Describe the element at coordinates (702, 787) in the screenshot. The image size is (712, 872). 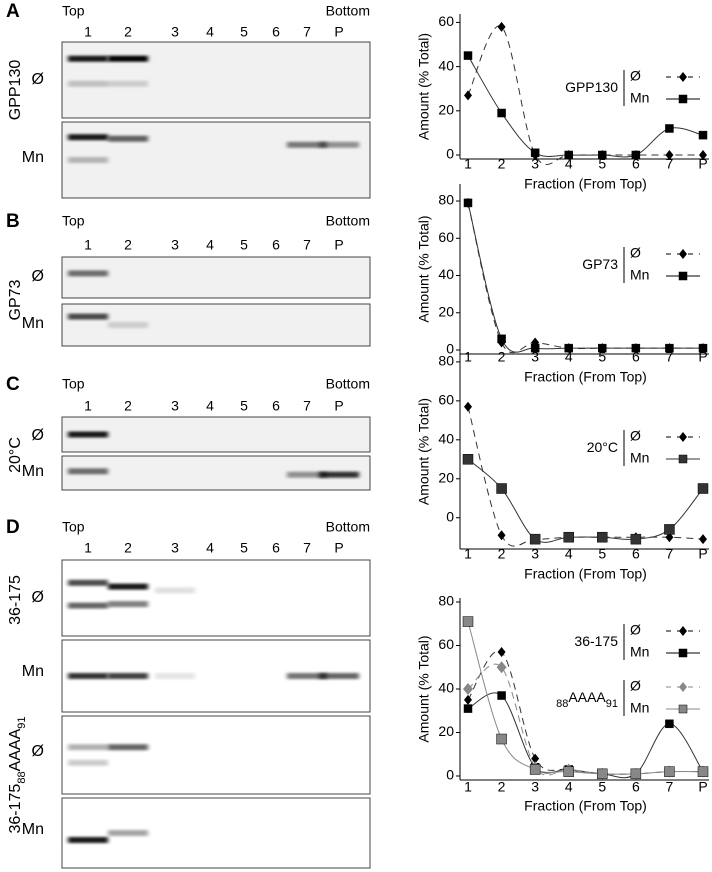
I see `x-tick-label: P` at that location.